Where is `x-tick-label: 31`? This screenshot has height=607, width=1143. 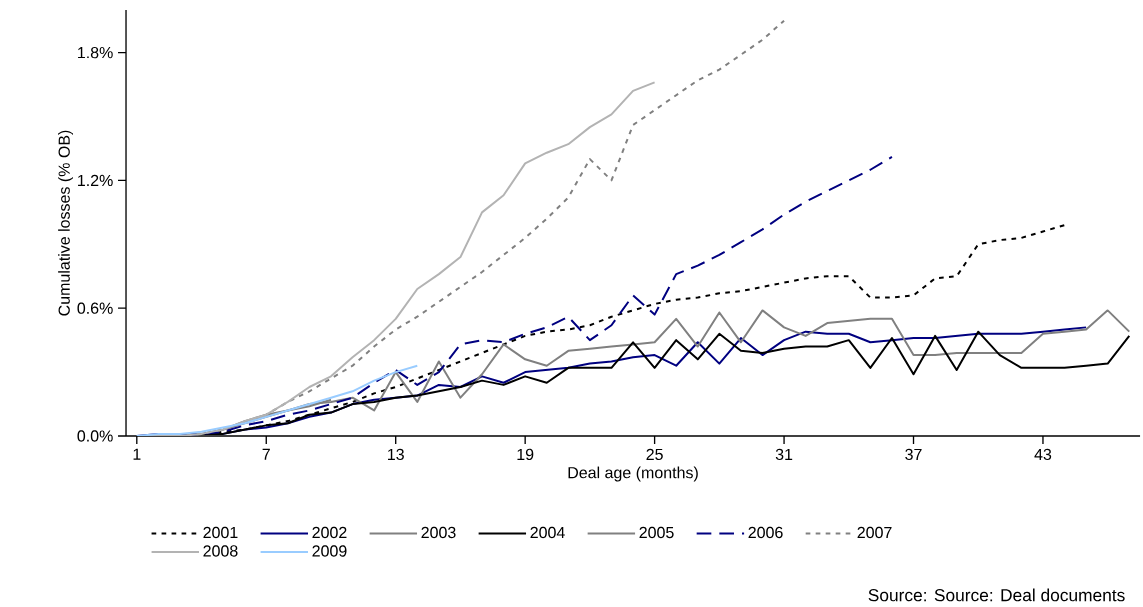
x-tick-label: 31 is located at coordinates (784, 454).